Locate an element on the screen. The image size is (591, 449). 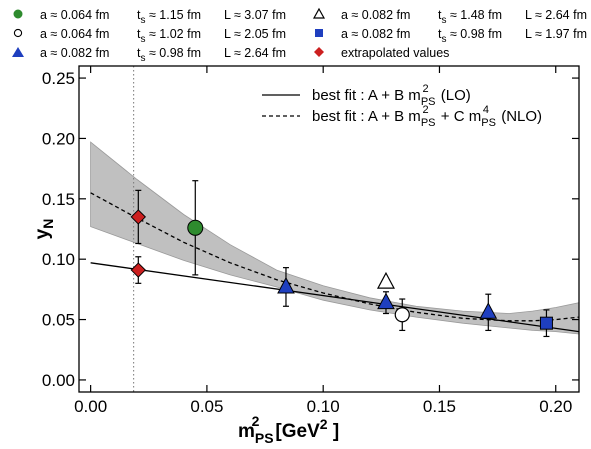
x-tick-label-1: 0.05 is located at coordinates (206, 406).